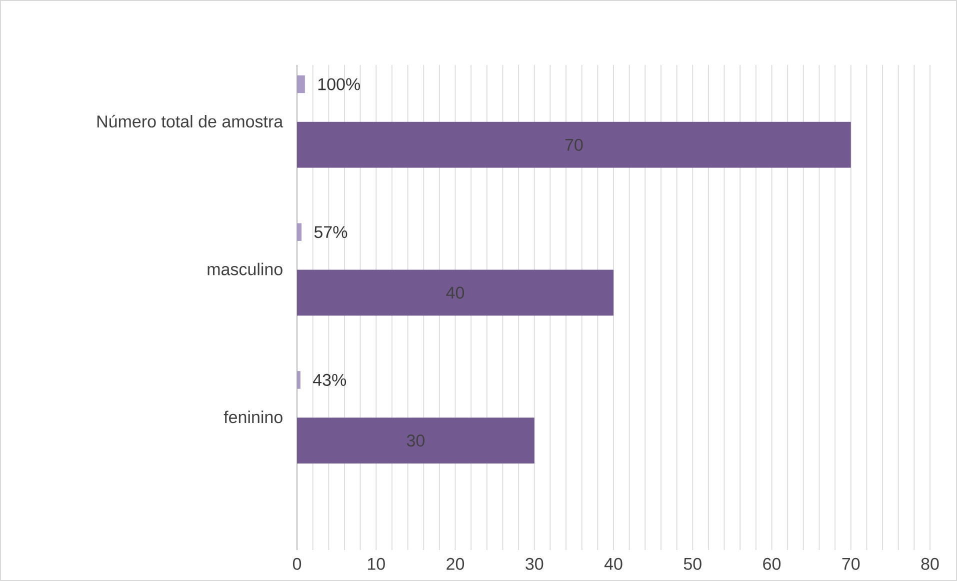 This screenshot has height=581, width=957. I want to click on x-tick-label: 70, so click(851, 564).